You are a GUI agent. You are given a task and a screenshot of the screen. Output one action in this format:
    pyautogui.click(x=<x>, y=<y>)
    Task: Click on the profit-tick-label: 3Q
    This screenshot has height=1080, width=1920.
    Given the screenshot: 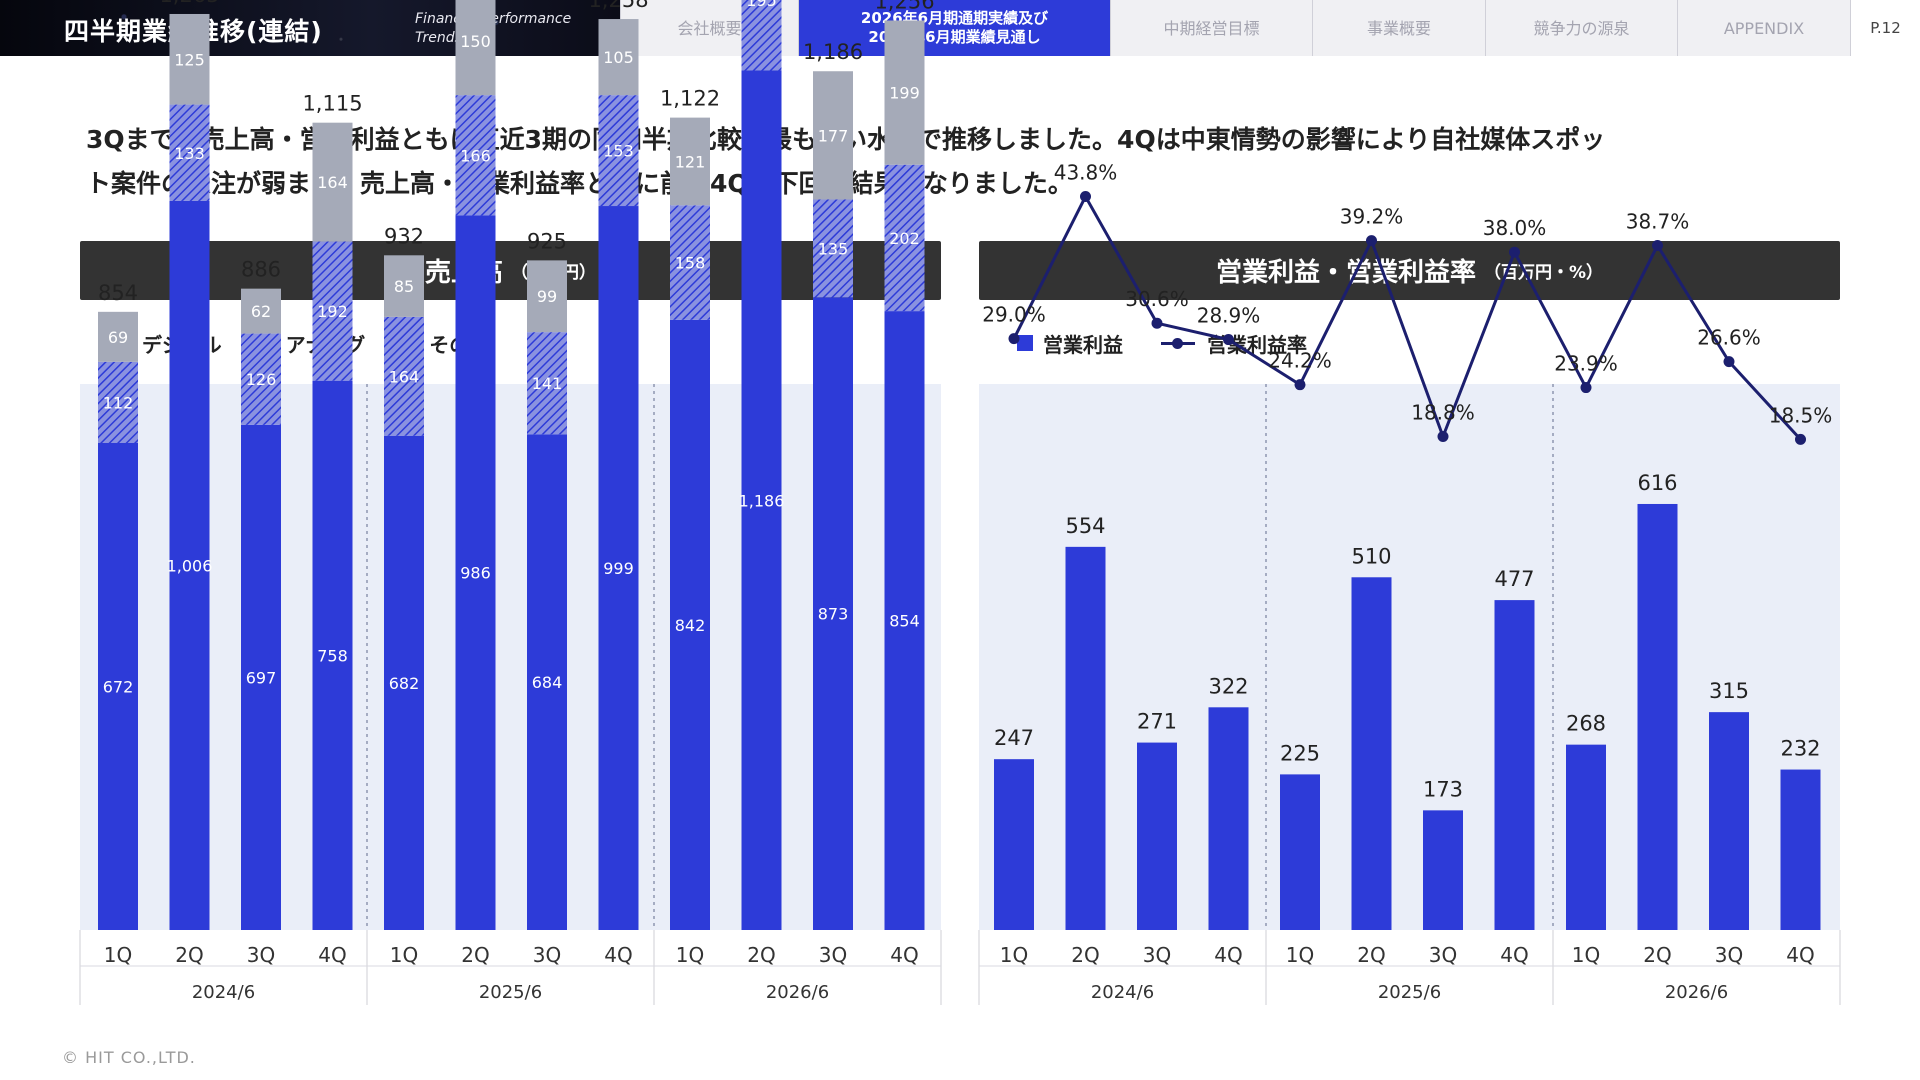 What is the action you would take?
    pyautogui.click(x=1443, y=955)
    